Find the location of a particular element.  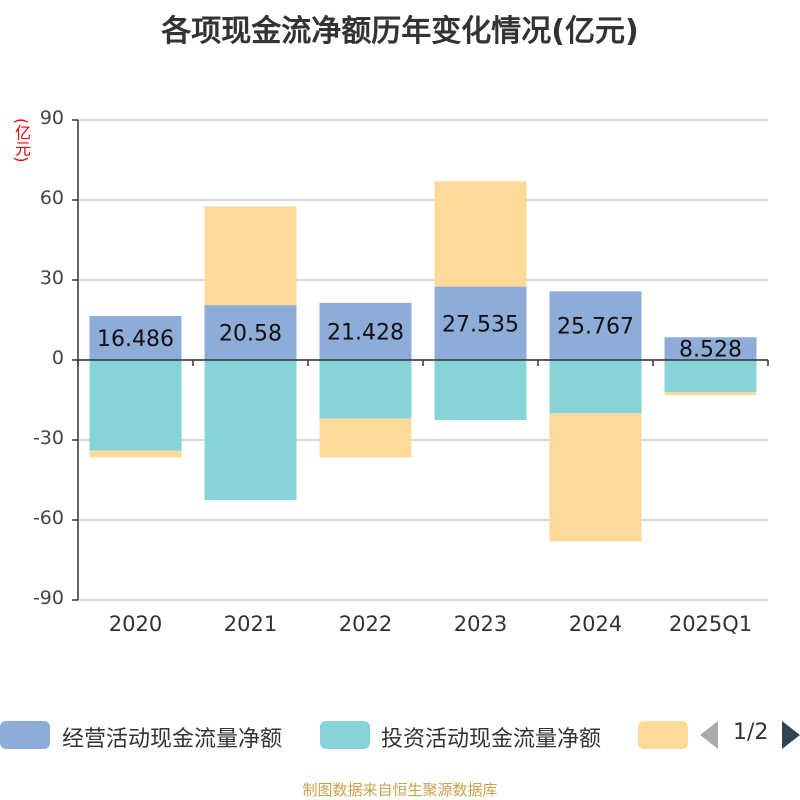

bar-operating-2021 is located at coordinates (250, 332).